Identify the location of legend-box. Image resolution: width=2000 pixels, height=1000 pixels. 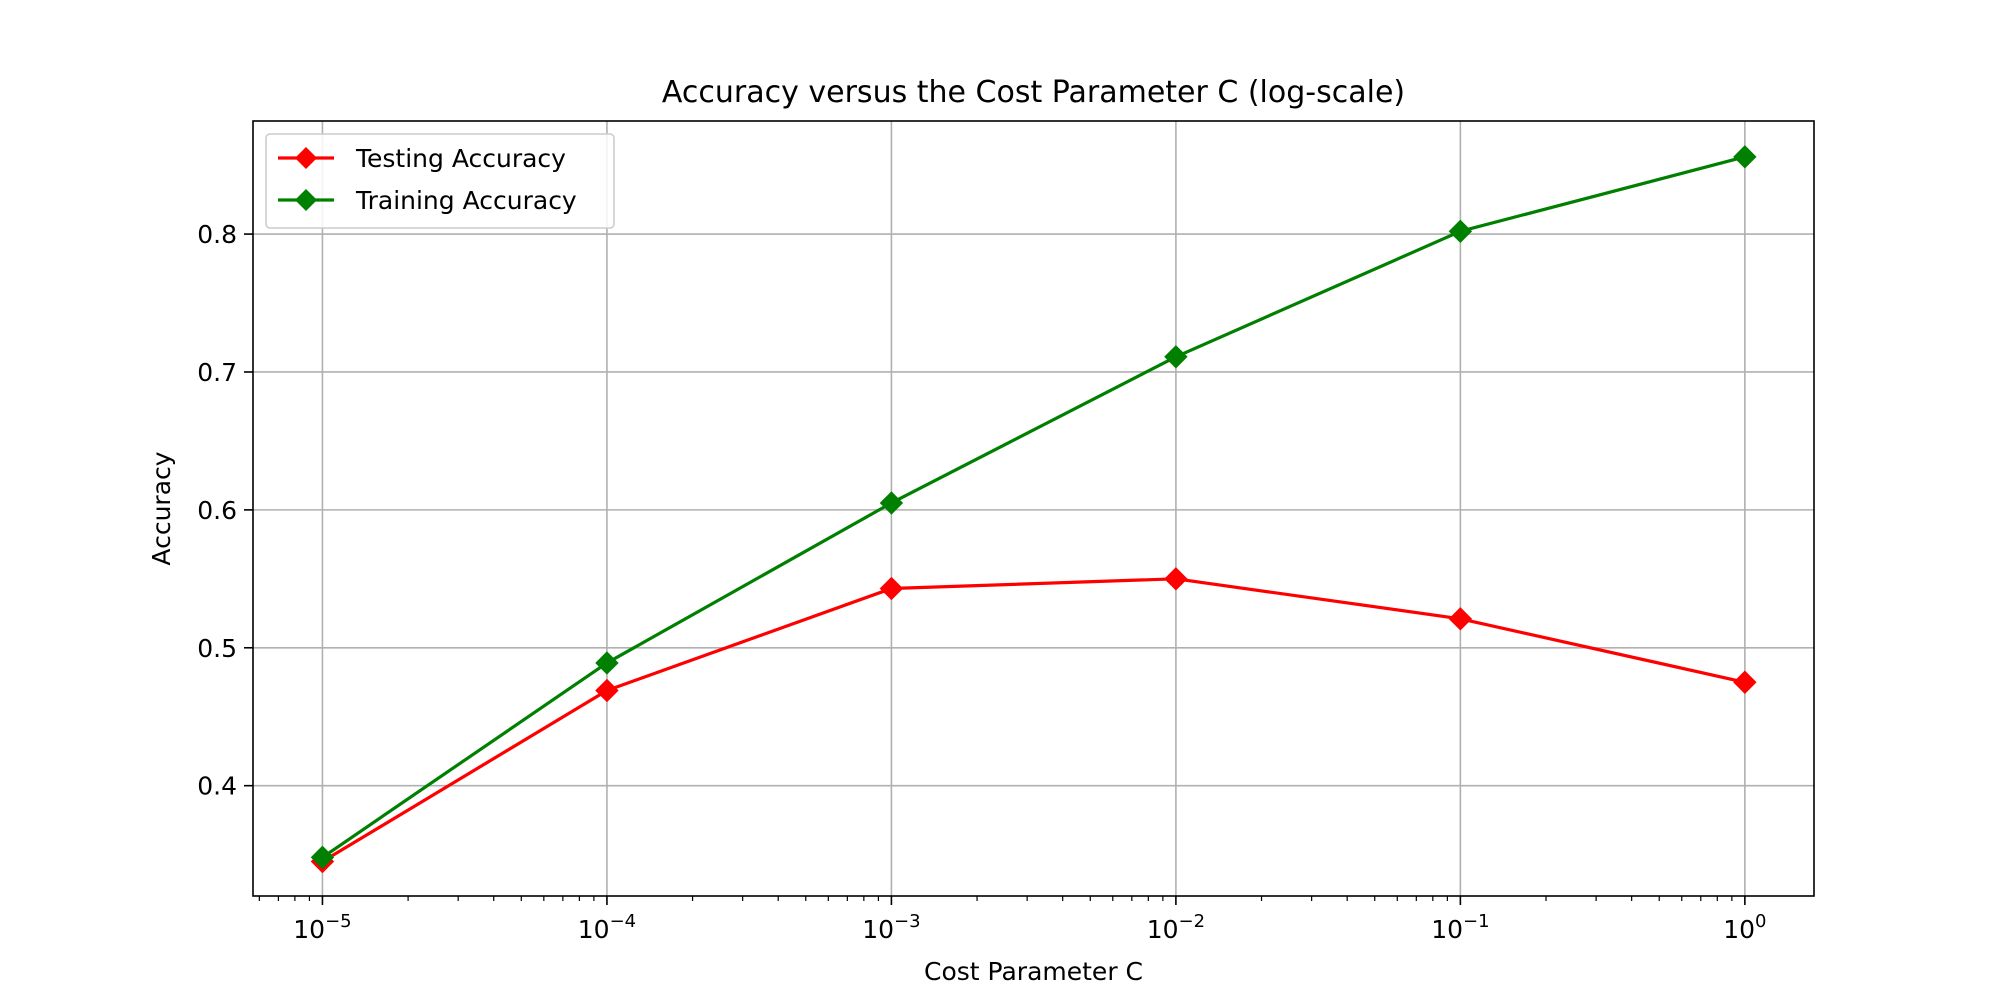
(440, 181).